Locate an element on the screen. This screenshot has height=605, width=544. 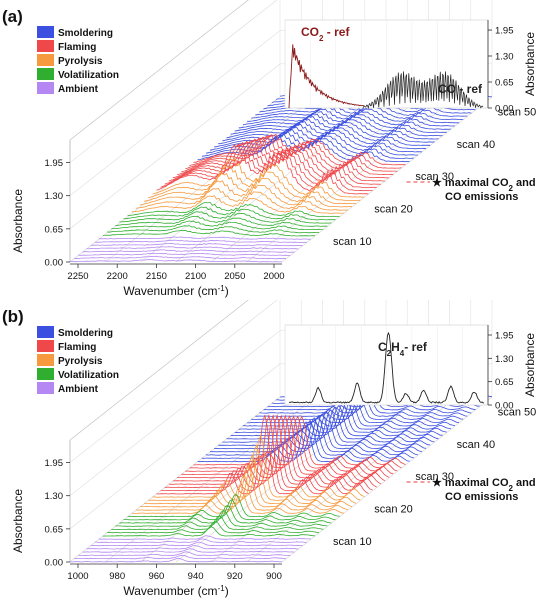
legend-label-ambient: Ambient is located at coordinates (78, 389).